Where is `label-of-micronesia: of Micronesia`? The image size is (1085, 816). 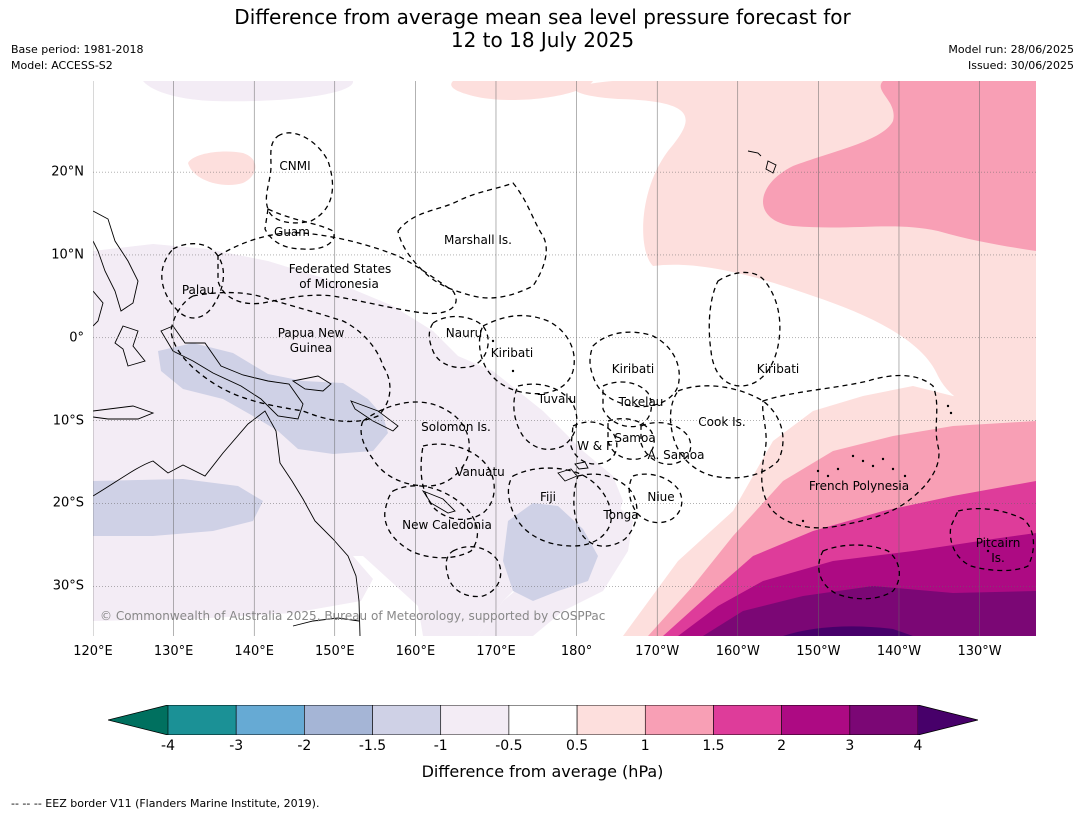 label-of-micronesia: of Micronesia is located at coordinates (339, 284).